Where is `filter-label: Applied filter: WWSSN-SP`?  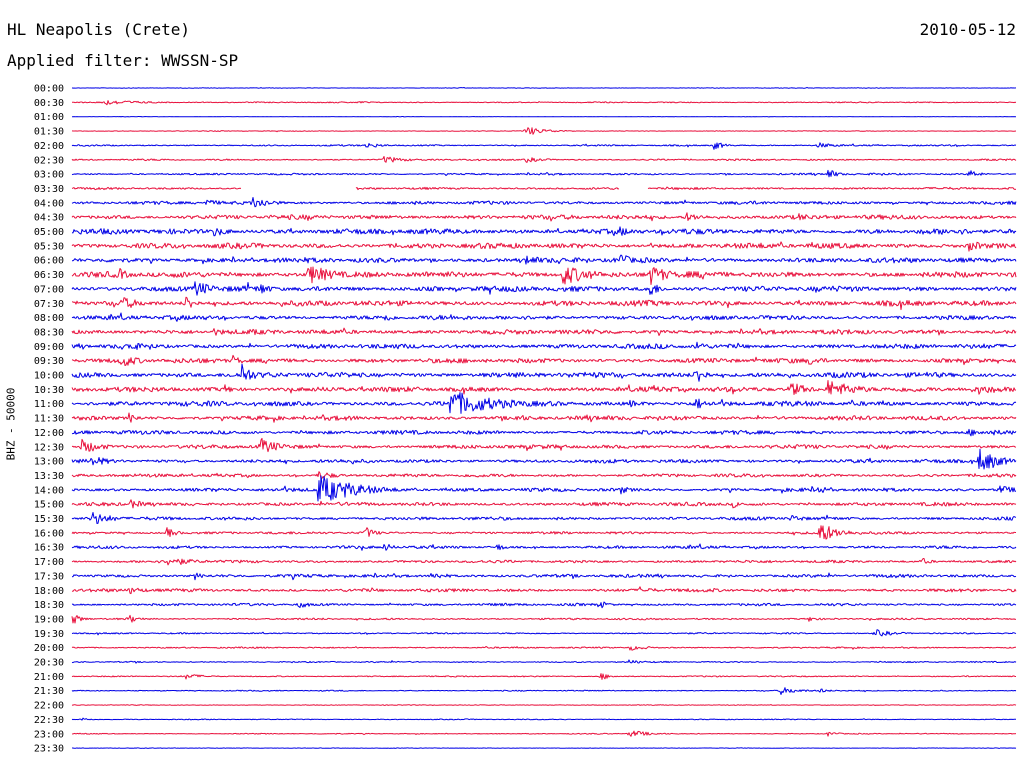 filter-label: Applied filter: WWSSN-SP is located at coordinates (123, 60).